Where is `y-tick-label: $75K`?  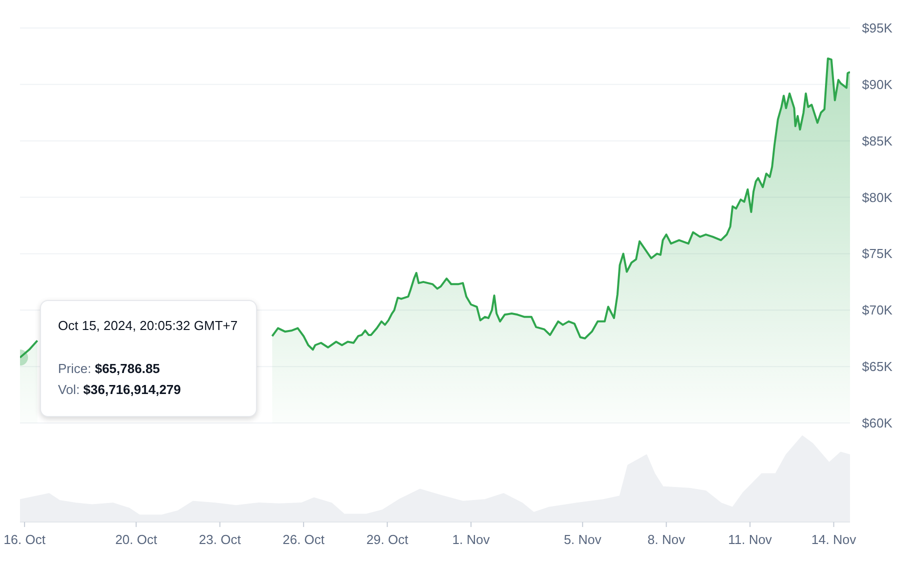 y-tick-label: $75K is located at coordinates (877, 254).